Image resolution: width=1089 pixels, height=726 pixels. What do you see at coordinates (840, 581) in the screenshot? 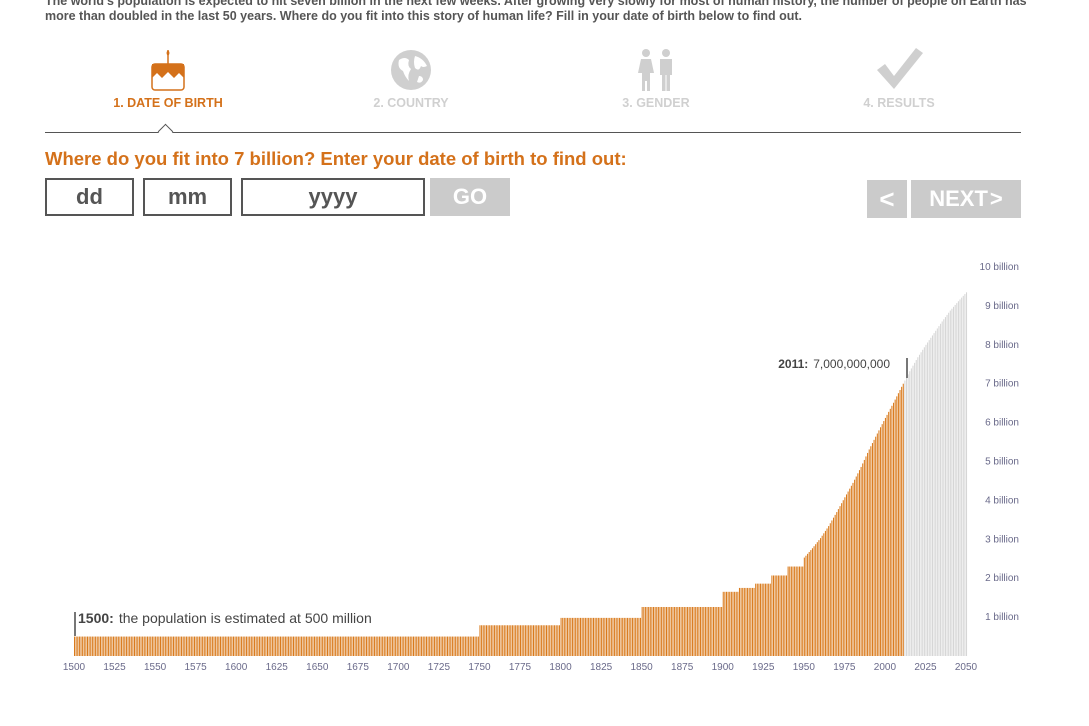
I see `bar-1972` at bounding box center [840, 581].